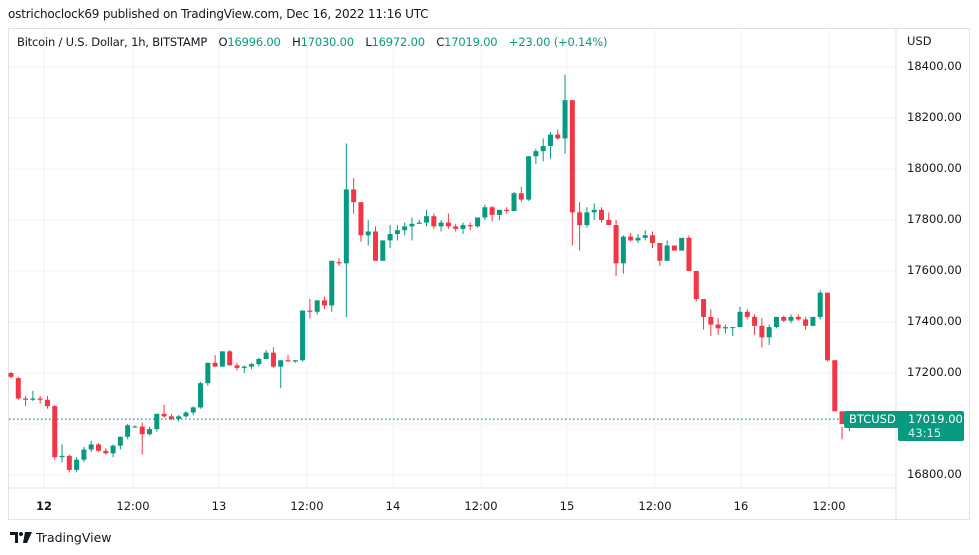 This screenshot has height=555, width=979. Describe the element at coordinates (223, 42) in the screenshot. I see `open-label: O` at that location.